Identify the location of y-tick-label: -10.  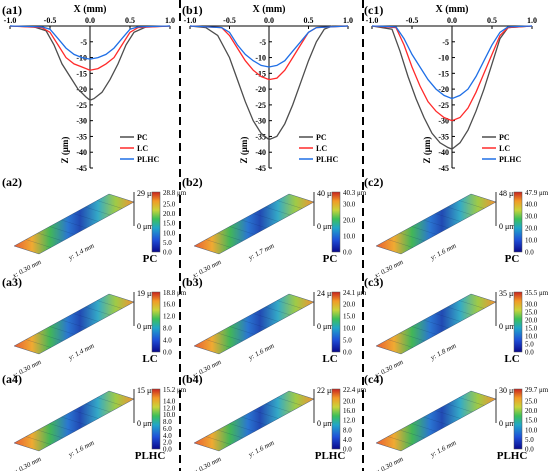
(443, 58).